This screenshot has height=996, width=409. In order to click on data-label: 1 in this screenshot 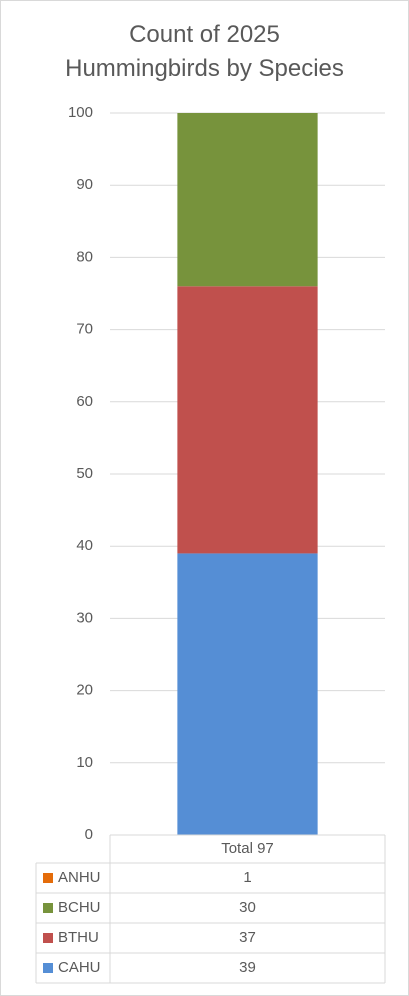, I will do `click(247, 877)`.